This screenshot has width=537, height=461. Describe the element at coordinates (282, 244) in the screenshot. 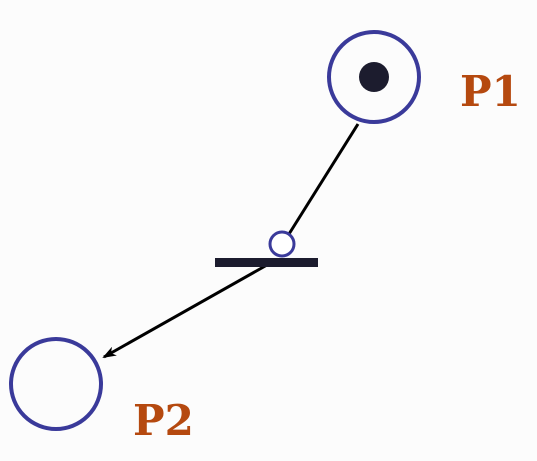

I see `inhibitor-circle` at that location.